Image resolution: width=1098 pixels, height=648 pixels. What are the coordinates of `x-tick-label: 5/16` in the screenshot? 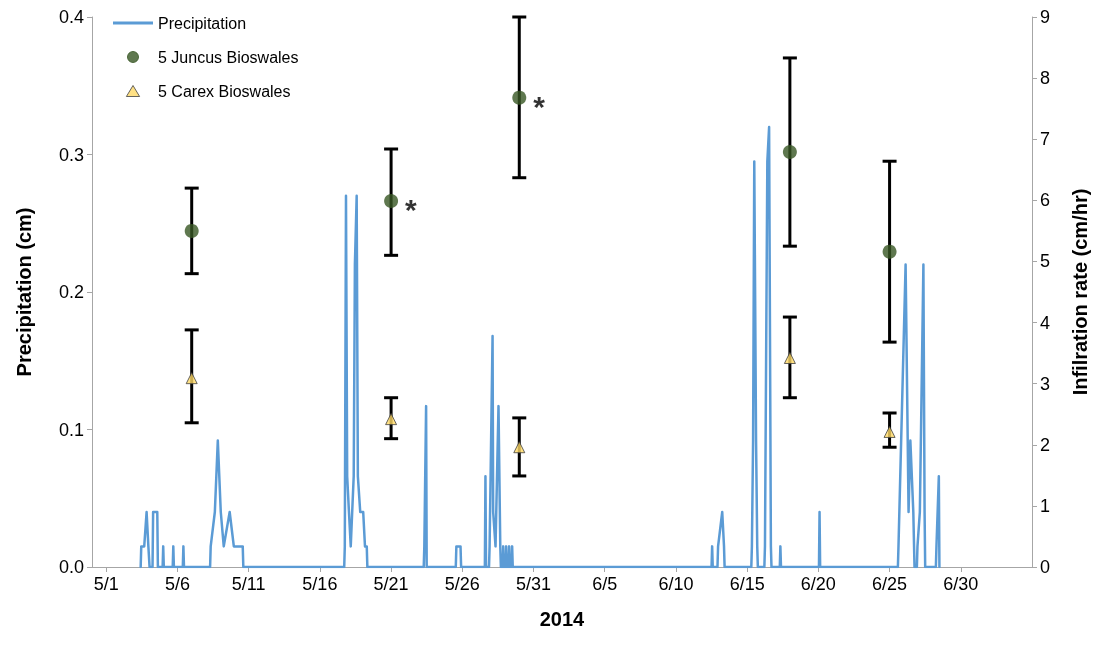 It's located at (320, 584).